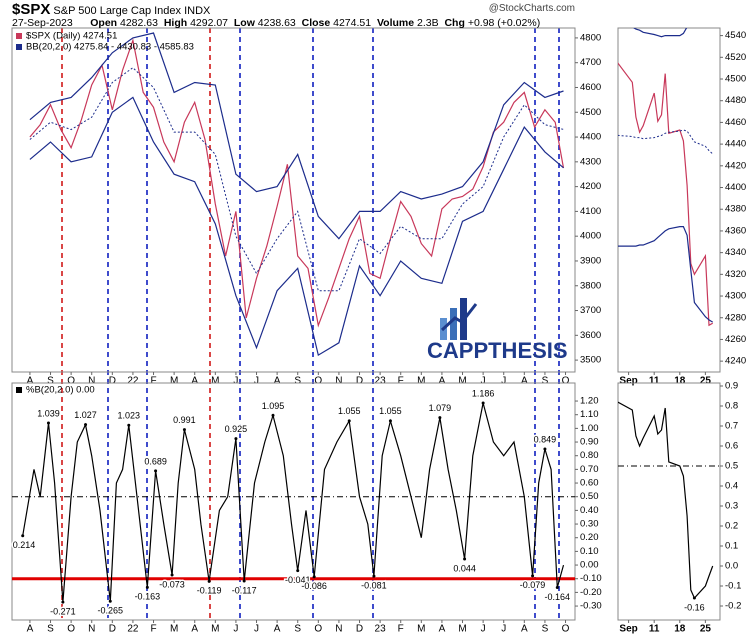 This screenshot has height=640, width=750. Describe the element at coordinates (483, 381) in the screenshot. I see `x-tick-label: J` at that location.